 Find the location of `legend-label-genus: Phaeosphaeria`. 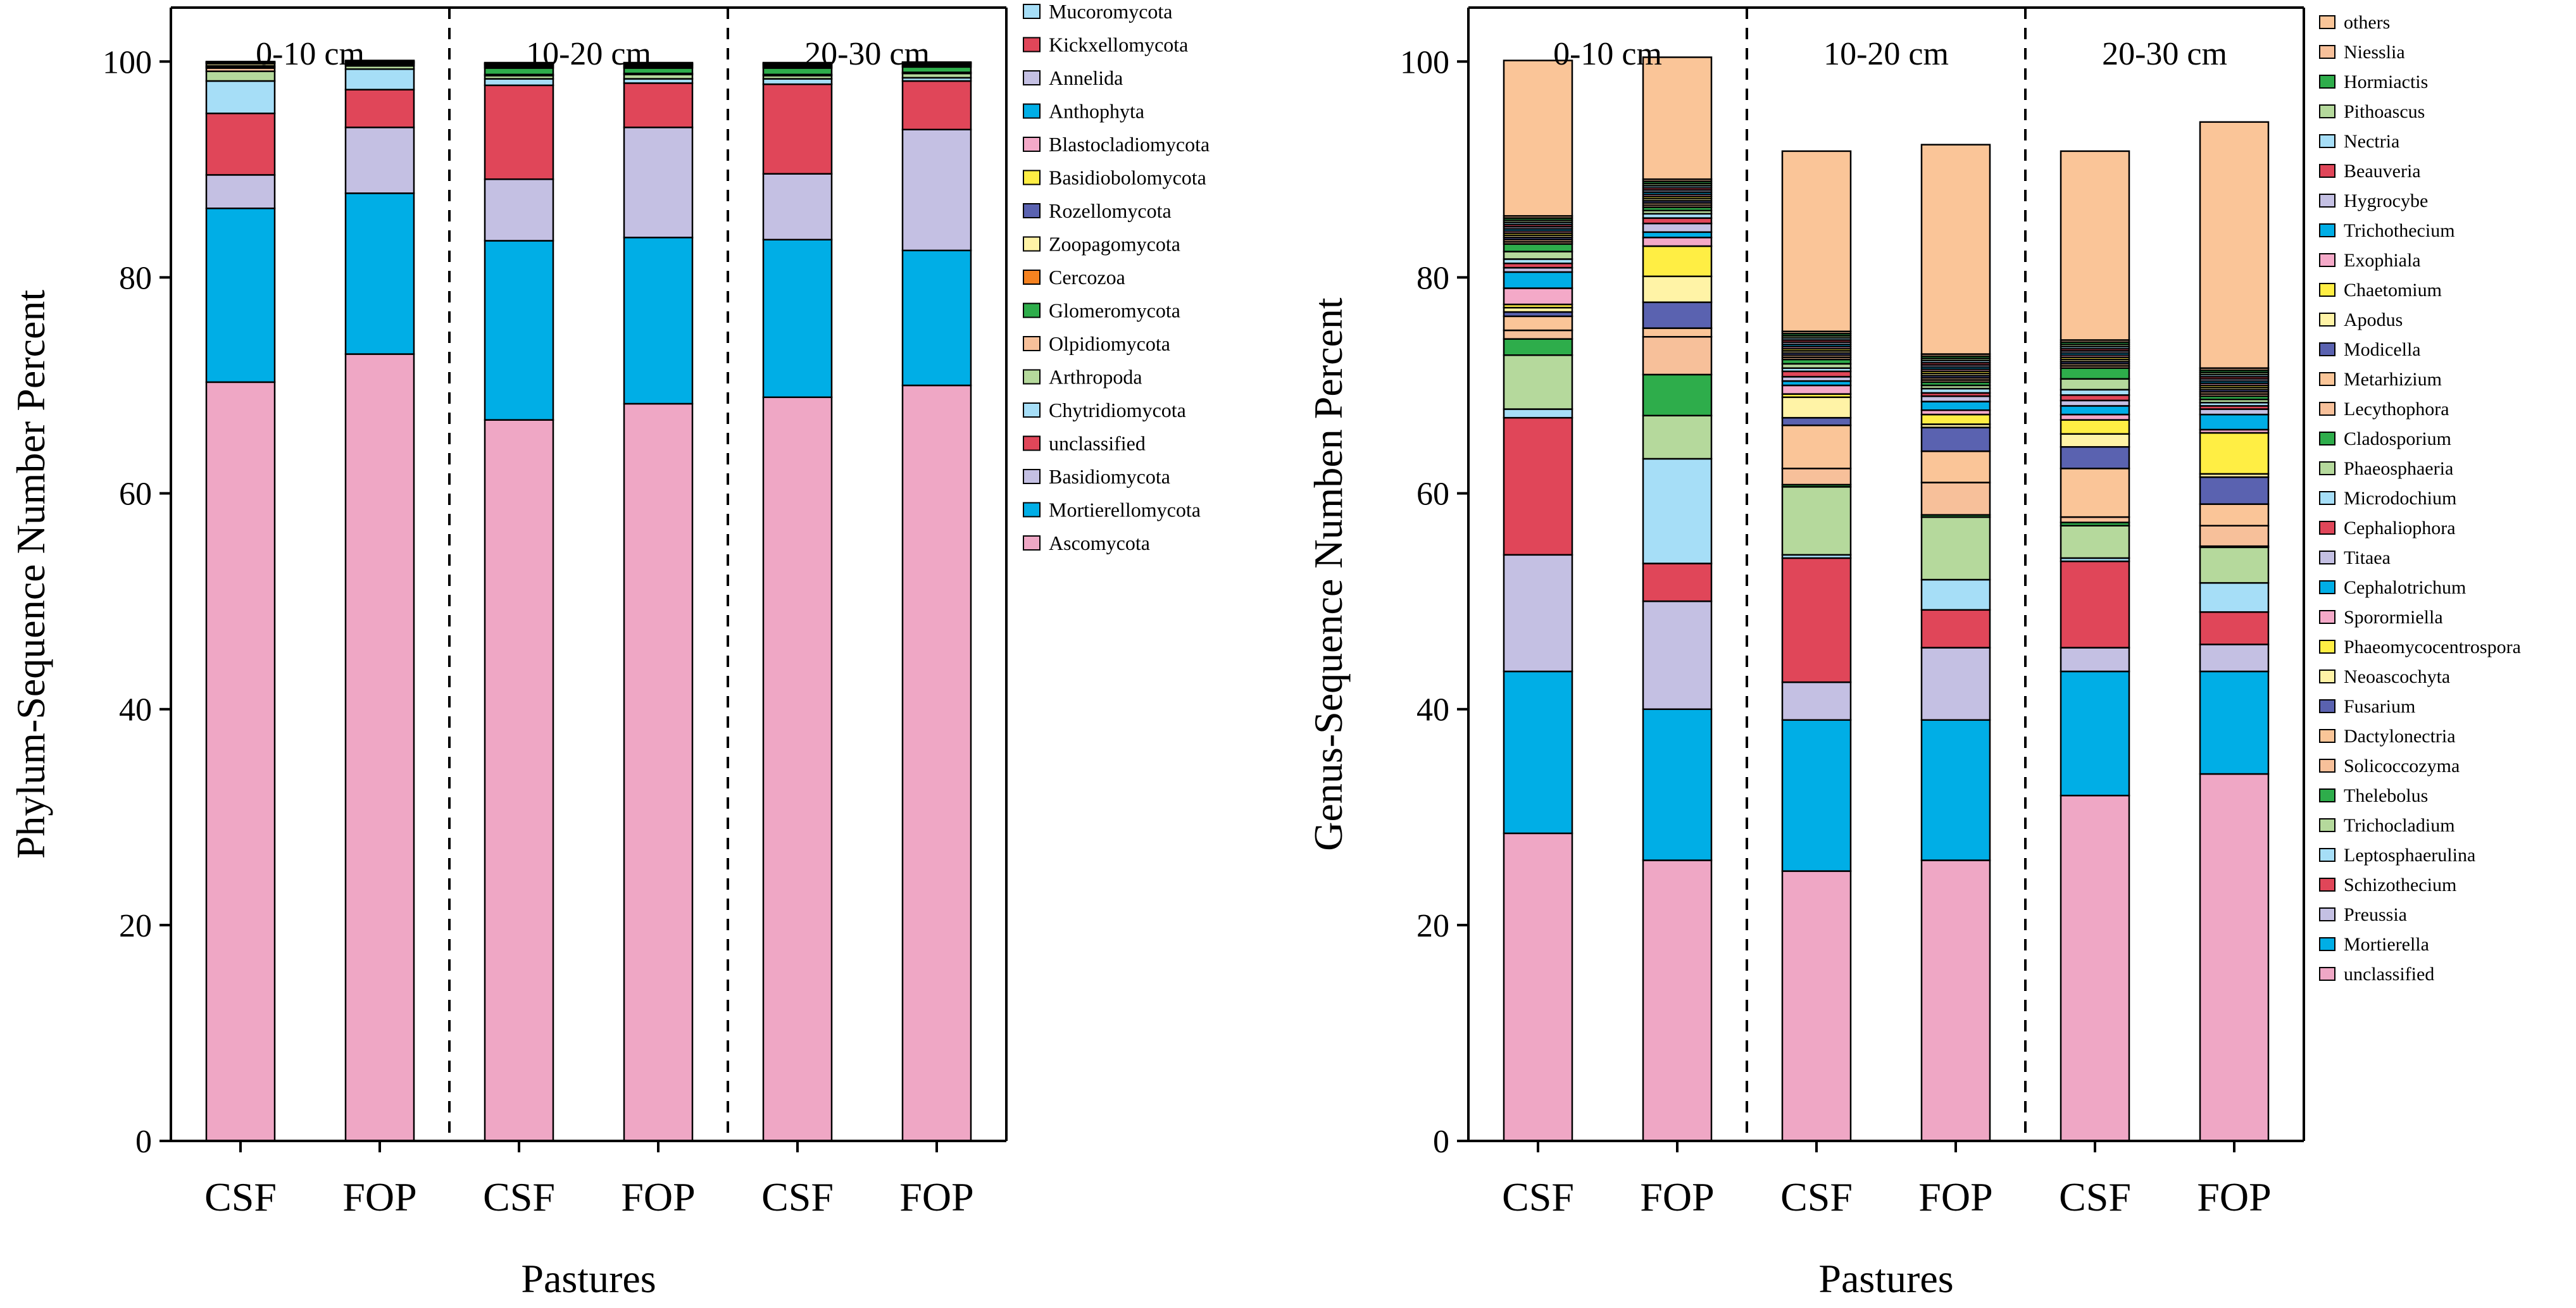

legend-label-genus: Phaeosphaeria is located at coordinates (2398, 468).